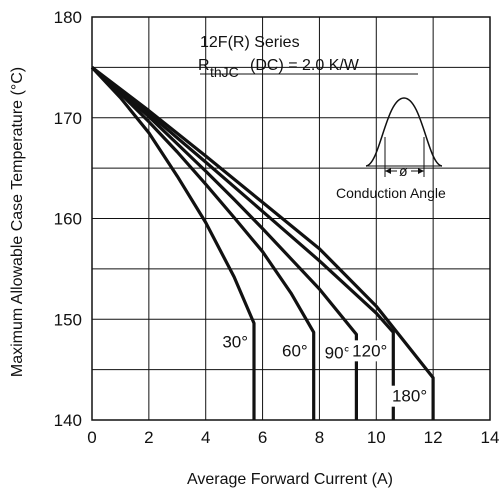  Describe the element at coordinates (376, 437) in the screenshot. I see `x-tick-label: 10` at that location.